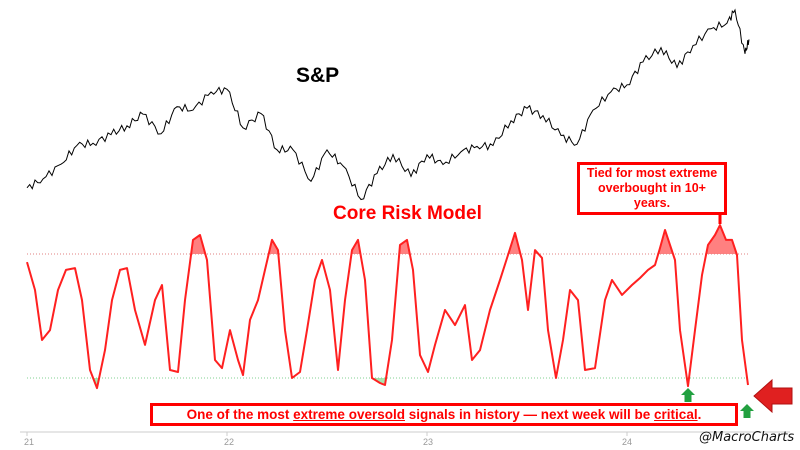 Image resolution: width=800 pixels, height=450 pixels. I want to click on callout-text: One of the most, so click(240, 414).